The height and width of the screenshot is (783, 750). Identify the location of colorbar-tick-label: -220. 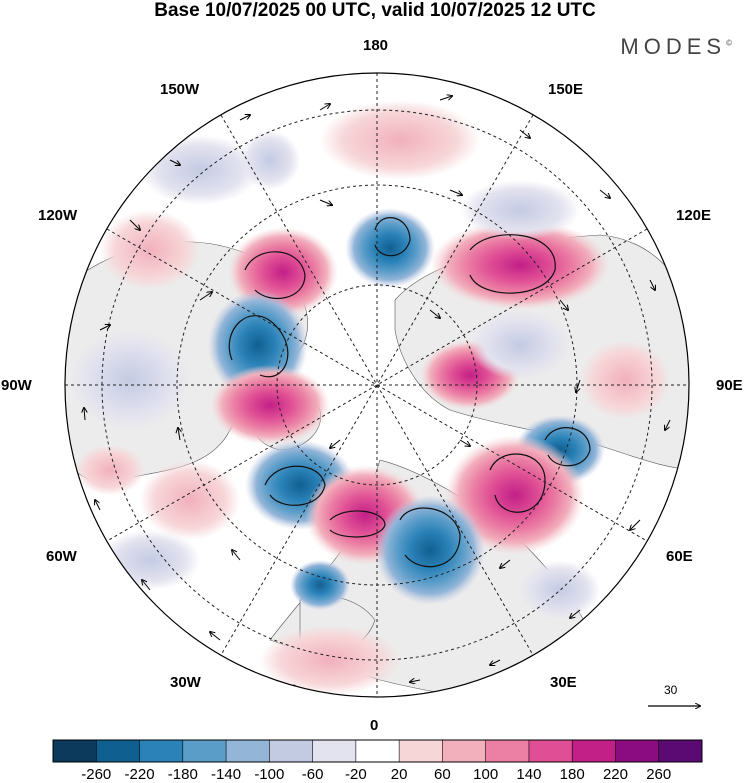
(139, 774).